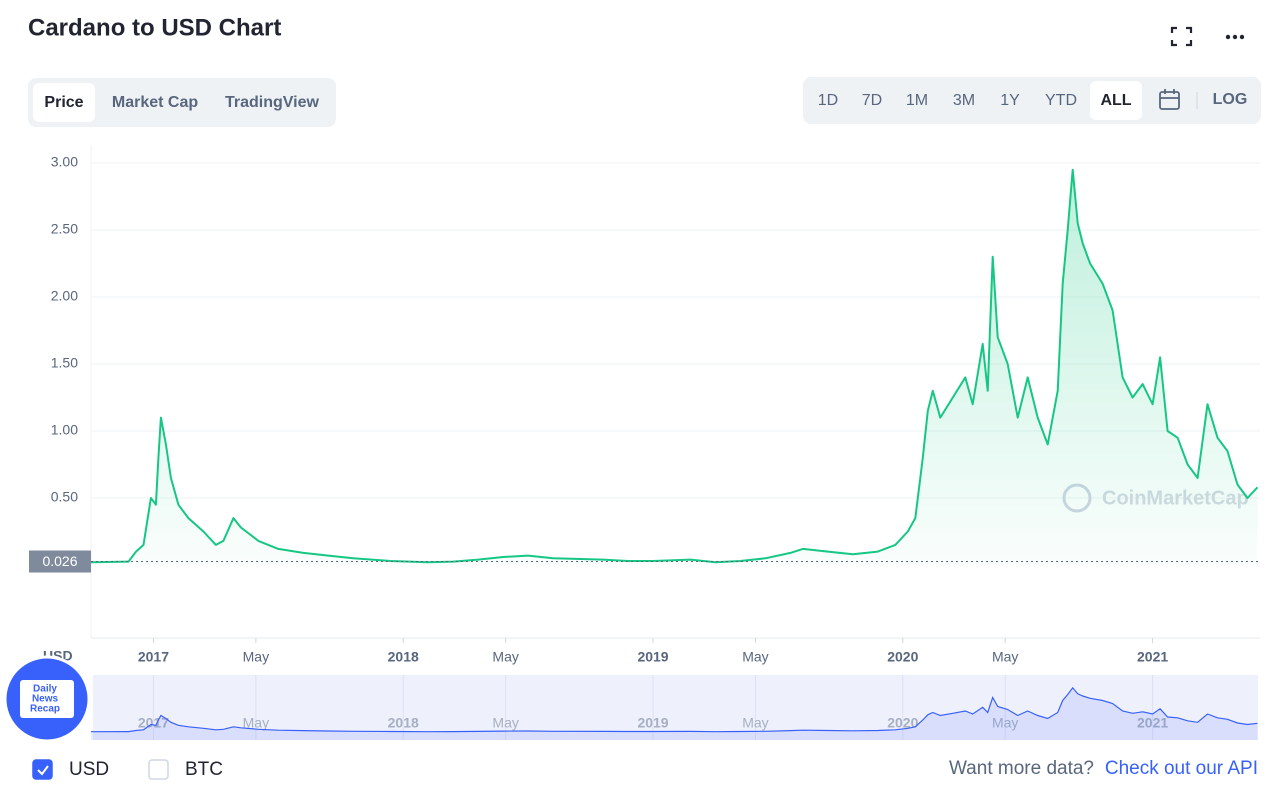  Describe the element at coordinates (155, 102) in the screenshot. I see `tab: Market Cap` at that location.